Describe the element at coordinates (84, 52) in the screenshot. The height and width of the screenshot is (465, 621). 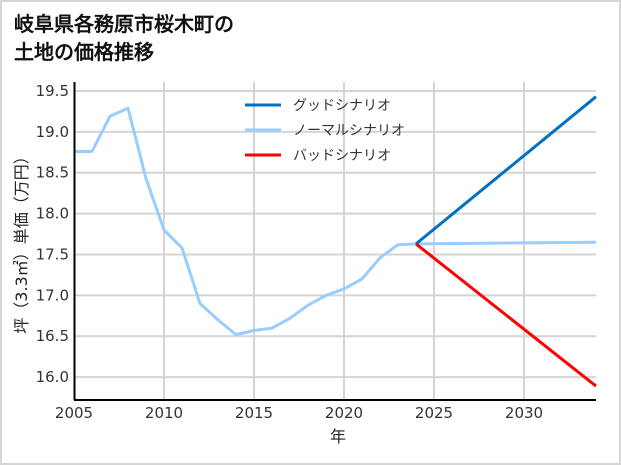
I see `chart-title-line2: 土地の価格推移` at that location.